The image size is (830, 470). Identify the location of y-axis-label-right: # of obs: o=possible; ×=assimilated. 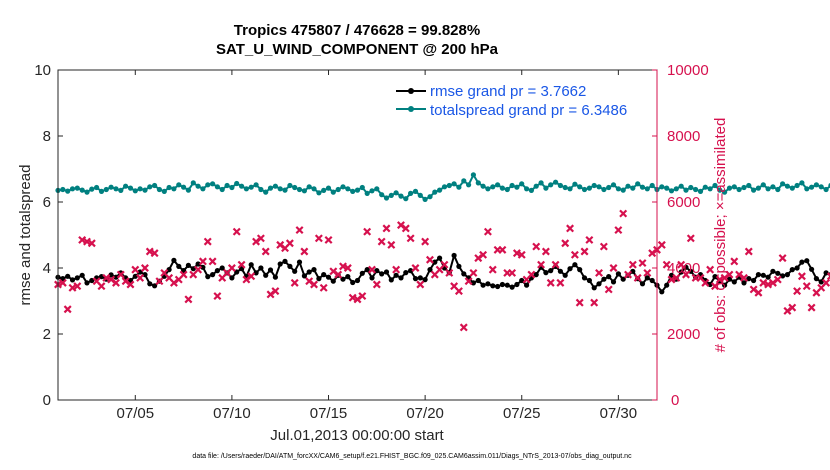
(720, 235).